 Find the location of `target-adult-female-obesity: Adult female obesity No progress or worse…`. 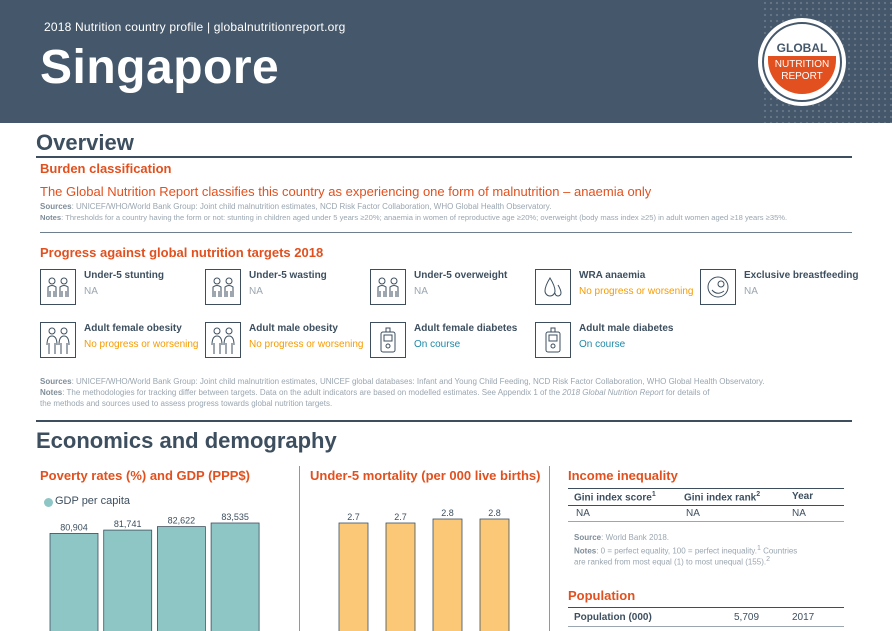

target-adult-female-obesity: Adult female obesity No progress or worse… is located at coordinates (120, 341).